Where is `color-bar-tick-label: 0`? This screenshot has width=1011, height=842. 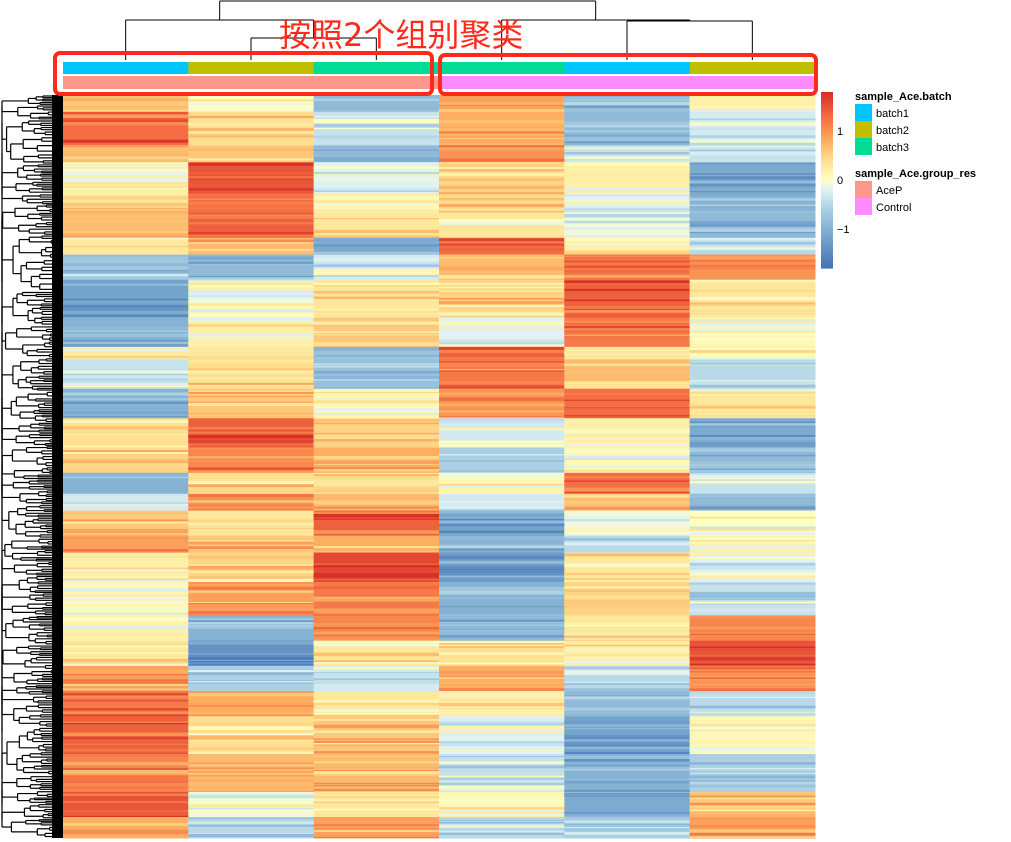 color-bar-tick-label: 0 is located at coordinates (840, 181).